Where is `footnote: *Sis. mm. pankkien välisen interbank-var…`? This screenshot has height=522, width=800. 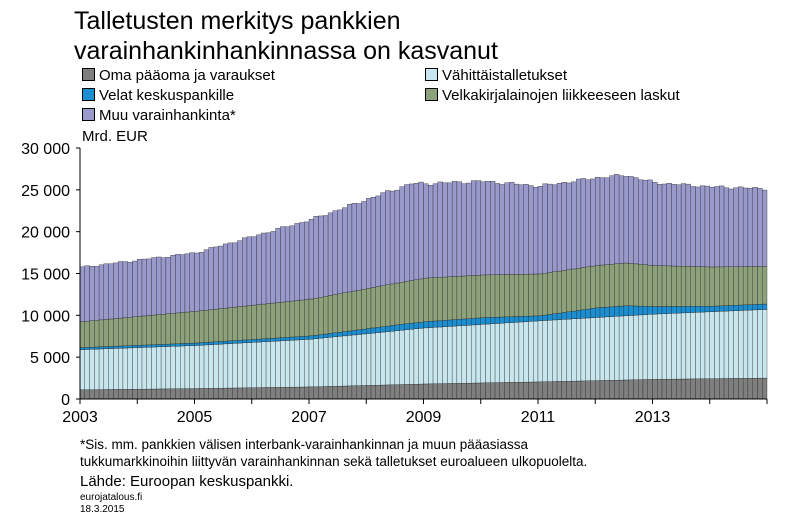 footnote: *Sis. mm. pankkien välisen interbank-var… is located at coordinates (430, 453).